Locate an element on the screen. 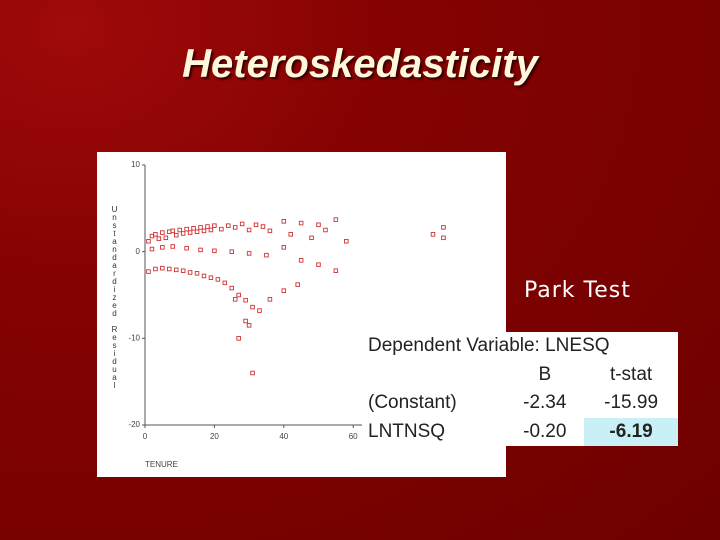 The width and height of the screenshot is (720, 540). y-tick-label: 0 is located at coordinates (138, 251).